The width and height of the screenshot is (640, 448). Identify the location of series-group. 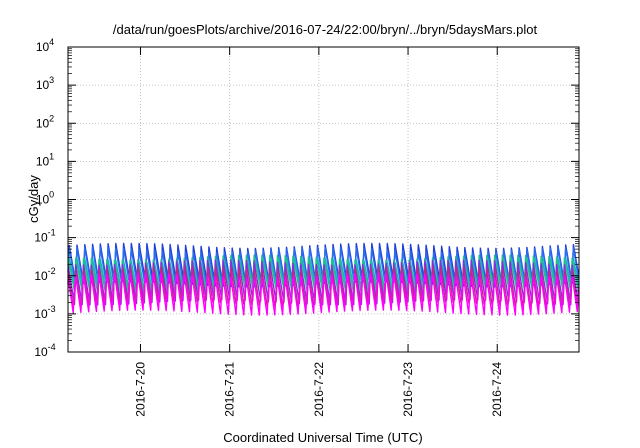
(323, 279).